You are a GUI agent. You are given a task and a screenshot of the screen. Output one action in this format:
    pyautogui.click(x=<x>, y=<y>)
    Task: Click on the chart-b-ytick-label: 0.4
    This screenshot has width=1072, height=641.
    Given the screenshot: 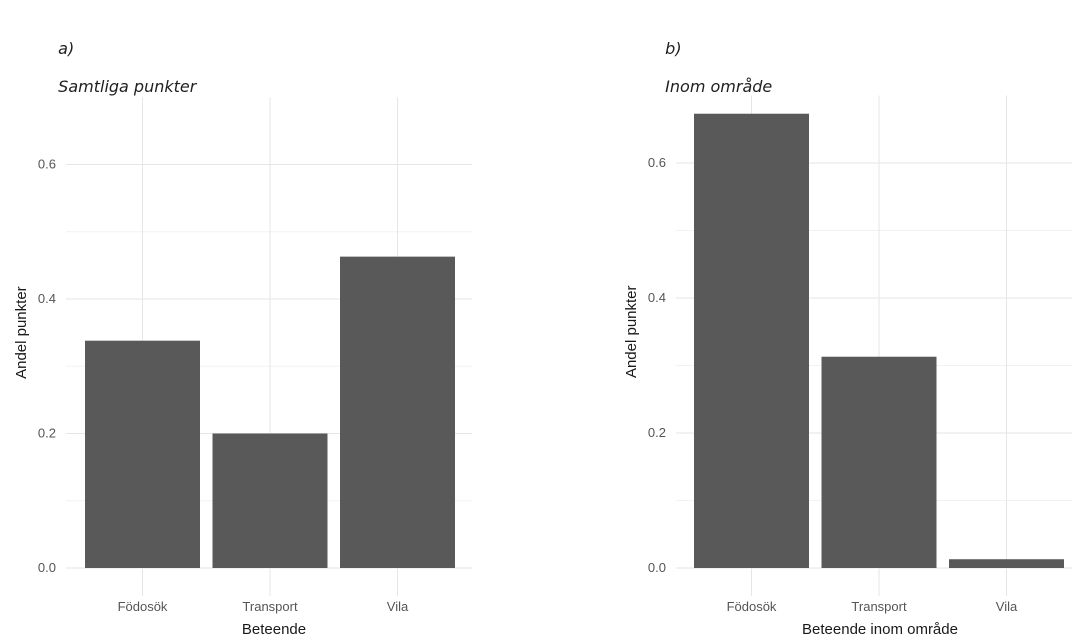 What is the action you would take?
    pyautogui.click(x=657, y=297)
    